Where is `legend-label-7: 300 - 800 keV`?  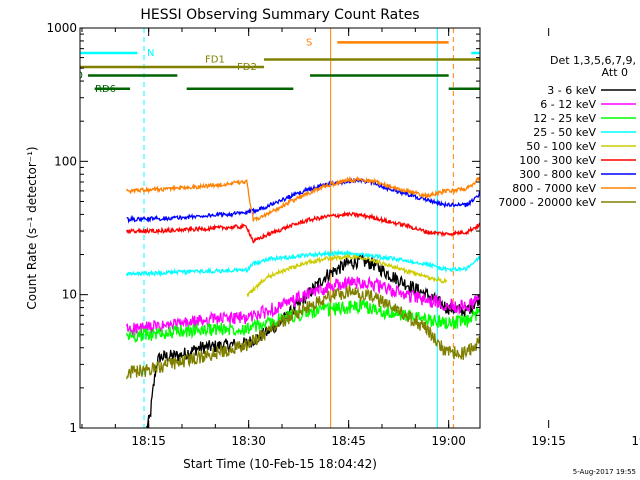
legend-label-7: 300 - 800 keV is located at coordinates (557, 174).